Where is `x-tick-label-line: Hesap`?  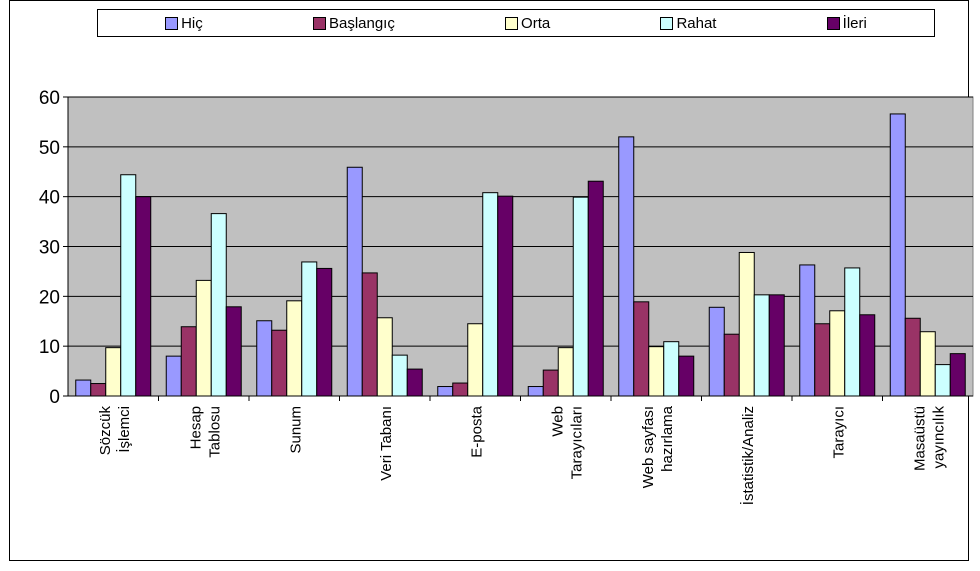
x-tick-label-line: Hesap is located at coordinates (195, 427).